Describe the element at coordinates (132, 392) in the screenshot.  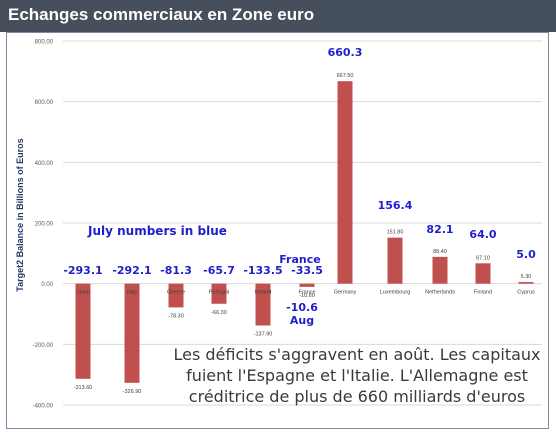
I see `value-label: -326.90` at that location.